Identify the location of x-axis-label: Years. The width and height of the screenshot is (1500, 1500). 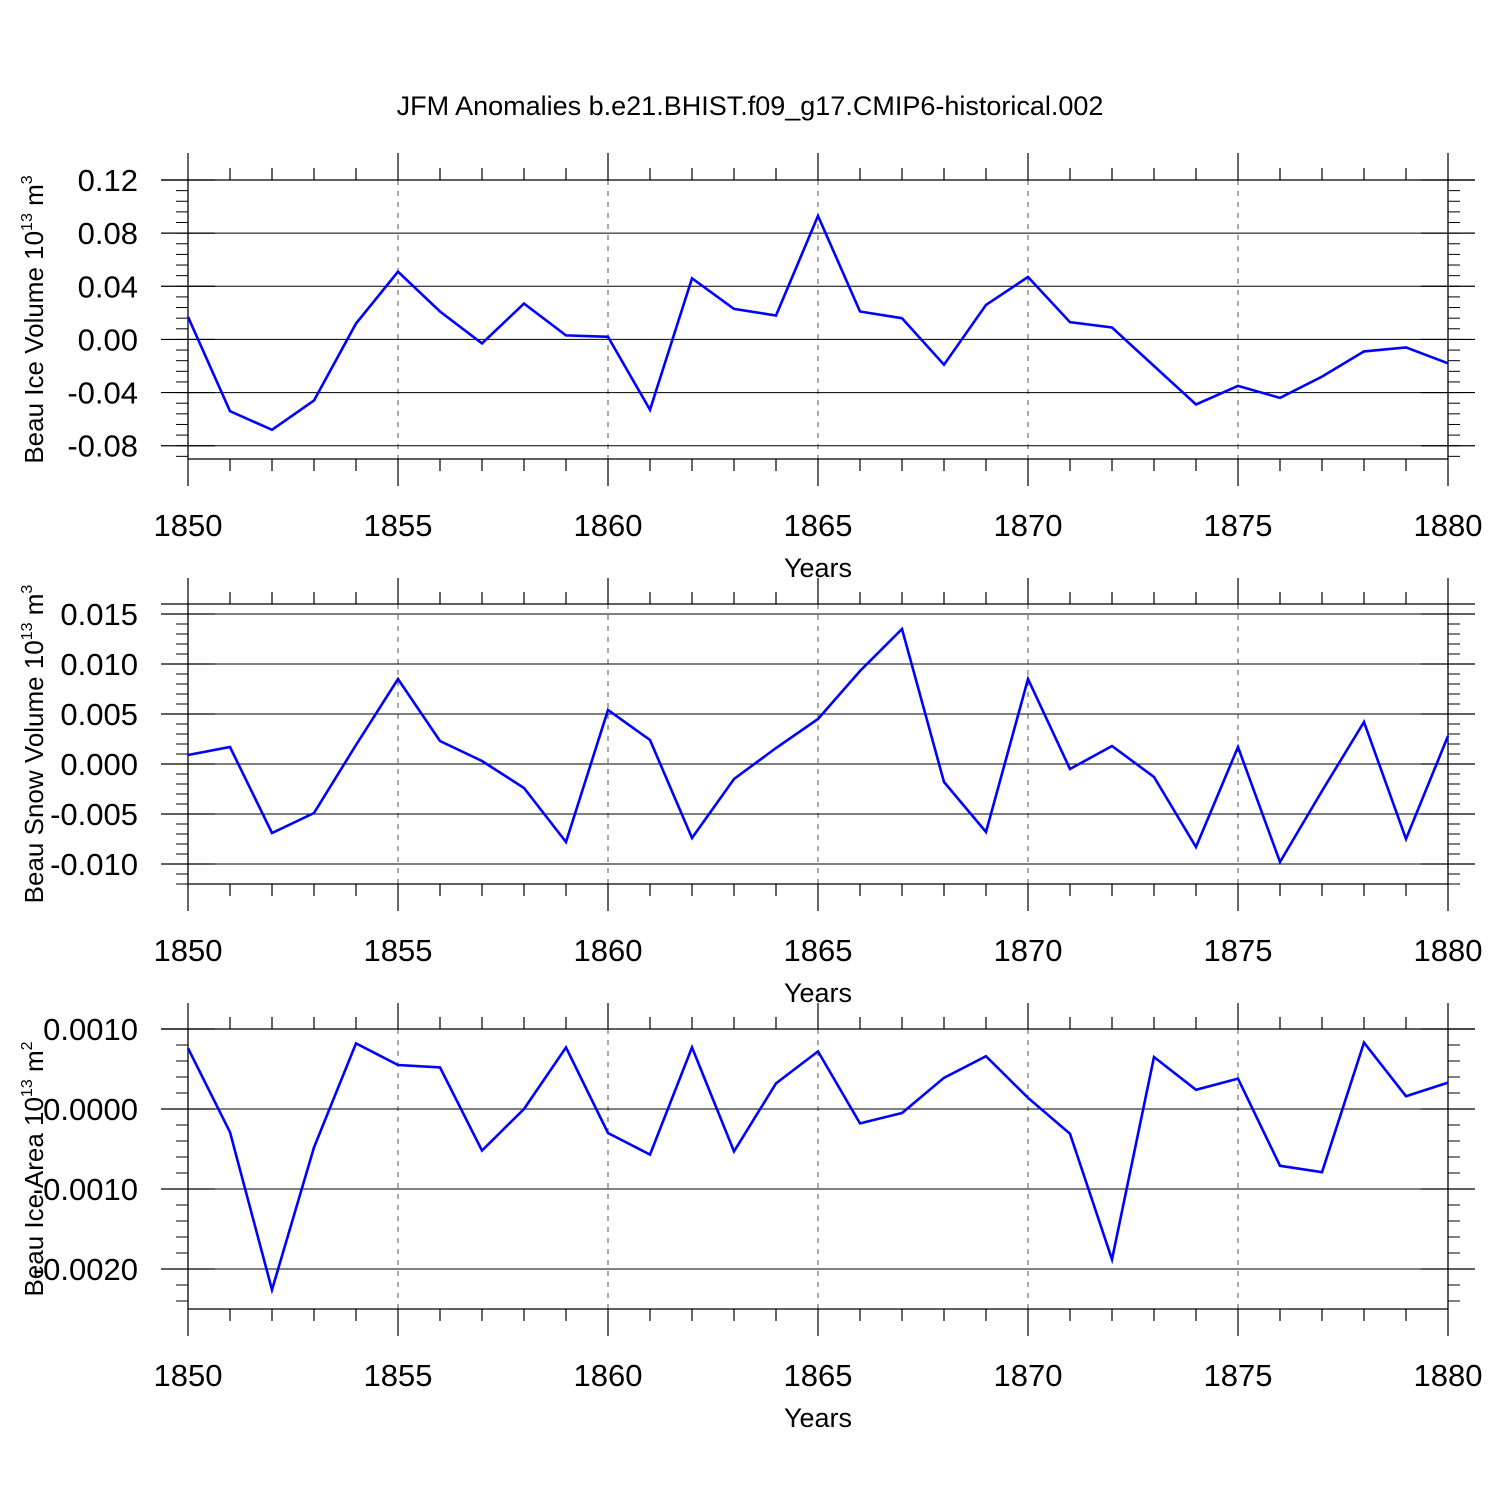
(818, 1418).